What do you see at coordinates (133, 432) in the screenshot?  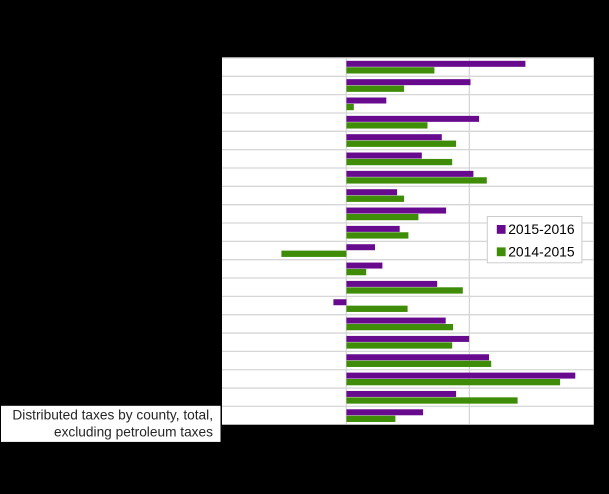 I see `svg-text: excluding petroleum taxes` at bounding box center [133, 432].